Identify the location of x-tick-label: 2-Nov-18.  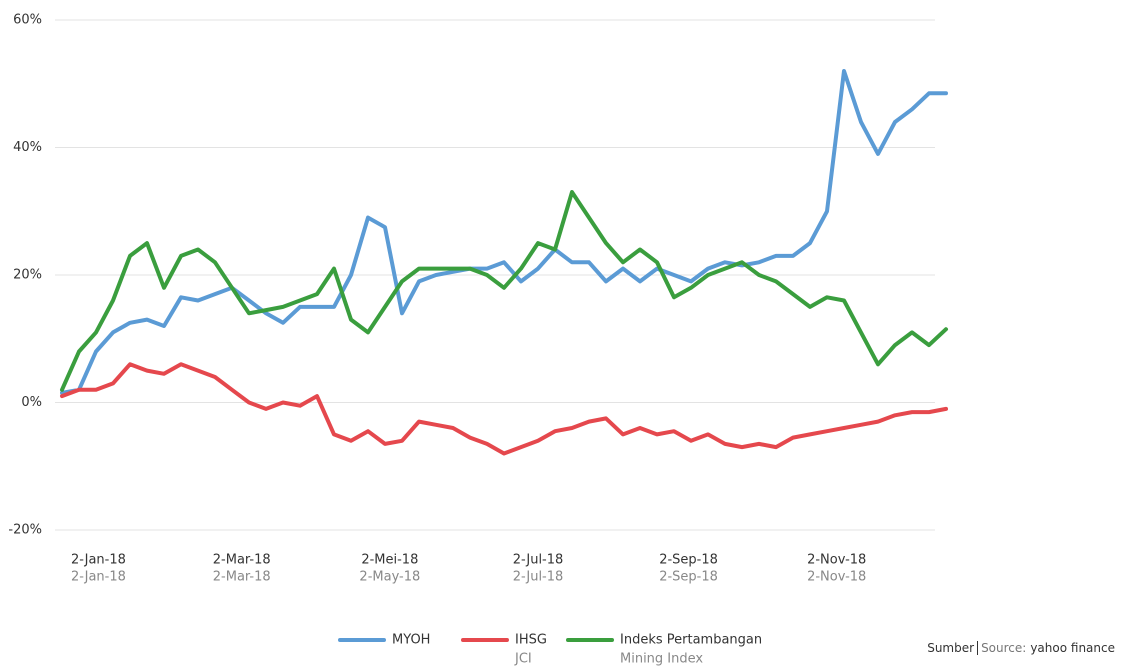
(836, 560).